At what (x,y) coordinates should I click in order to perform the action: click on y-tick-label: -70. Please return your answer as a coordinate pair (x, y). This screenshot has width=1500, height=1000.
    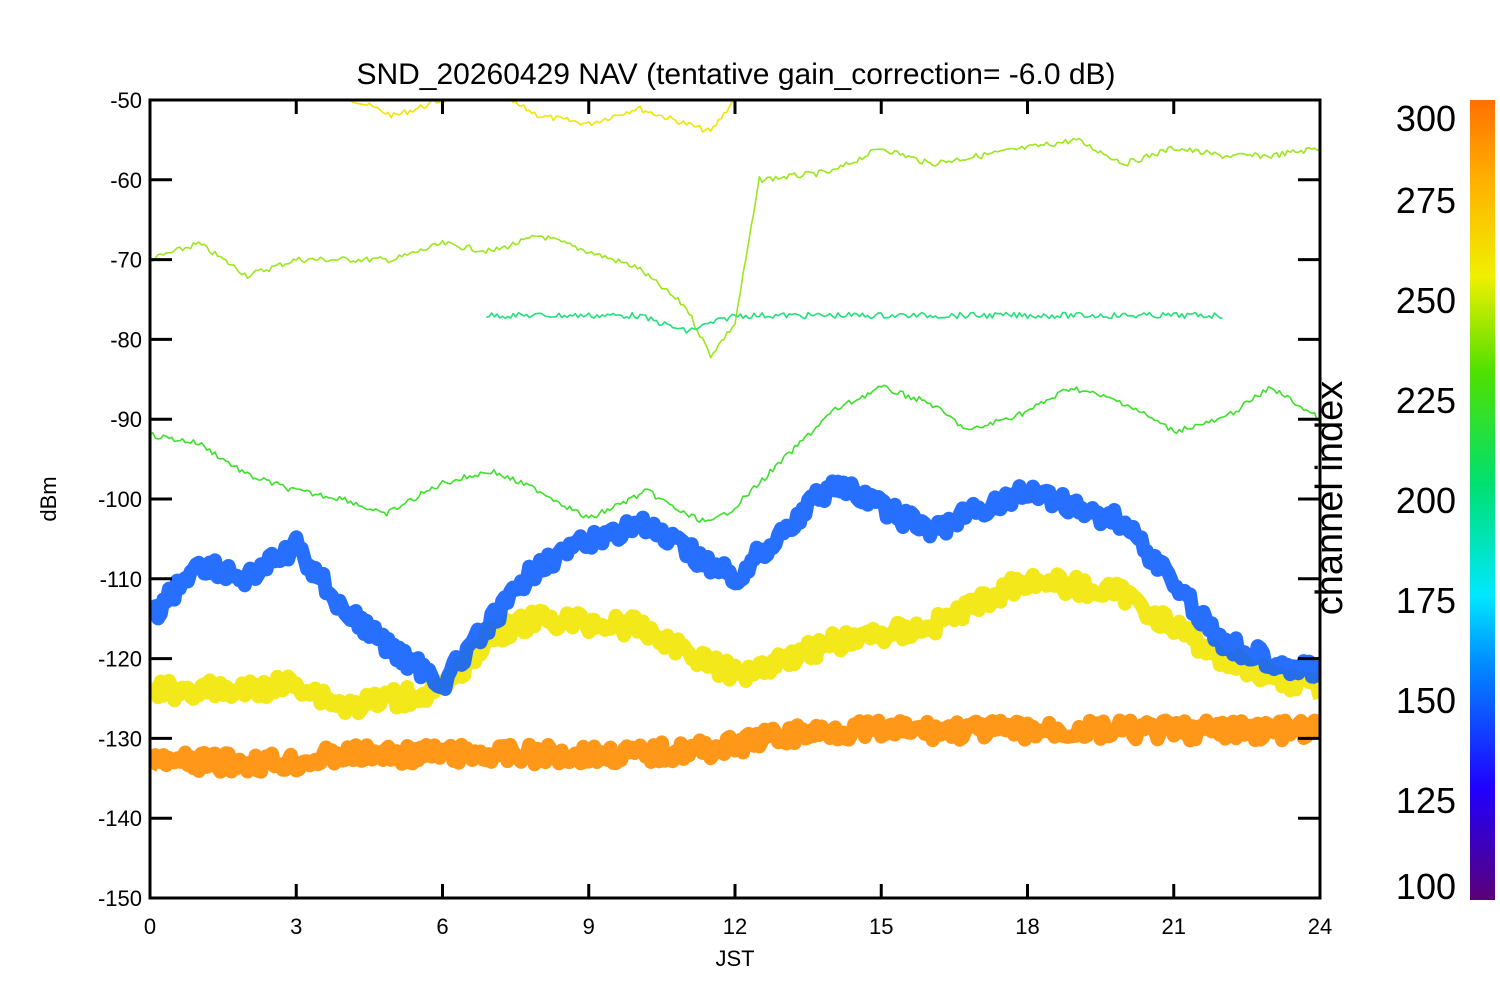
    Looking at the image, I should click on (126, 260).